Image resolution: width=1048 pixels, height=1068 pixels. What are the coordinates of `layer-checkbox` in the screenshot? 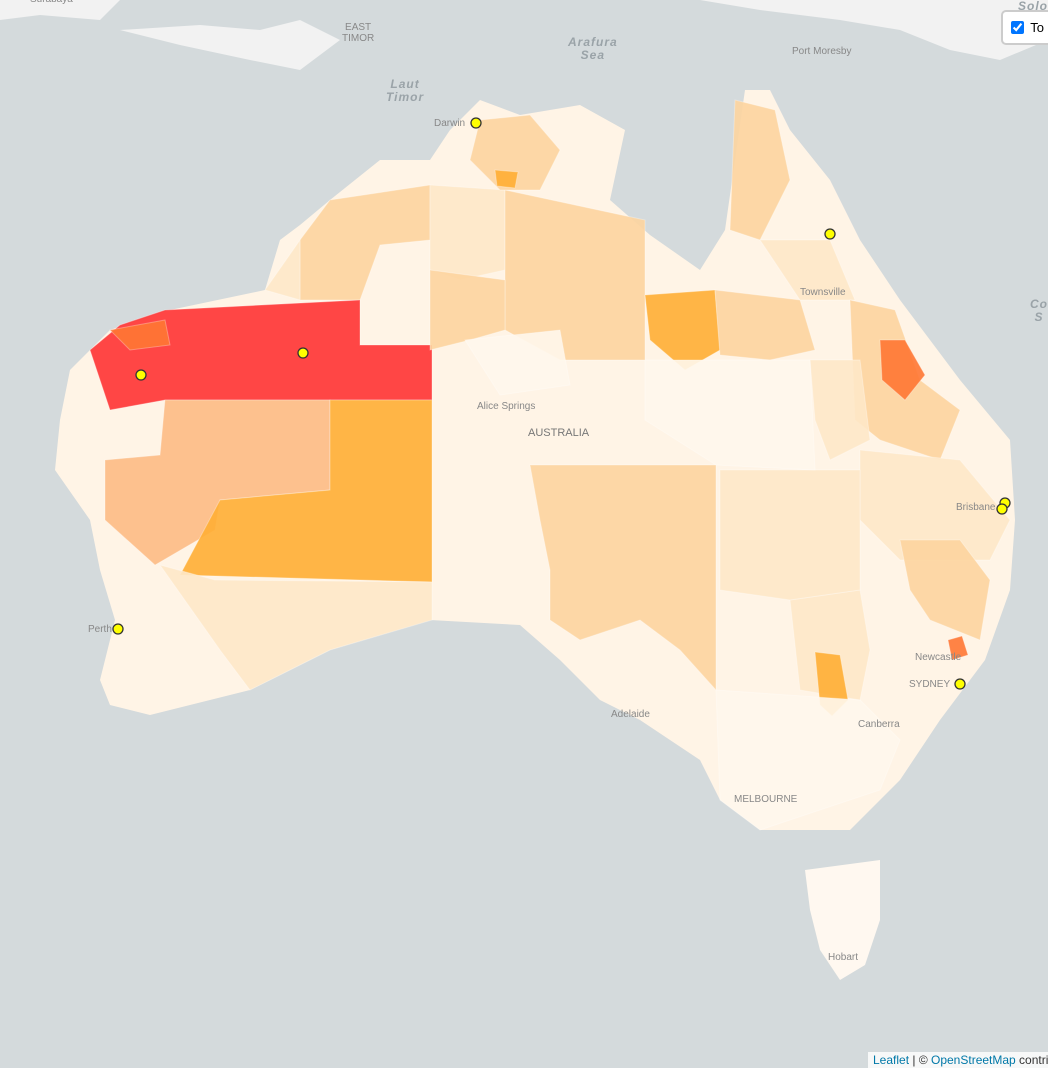 It's located at (1018, 27).